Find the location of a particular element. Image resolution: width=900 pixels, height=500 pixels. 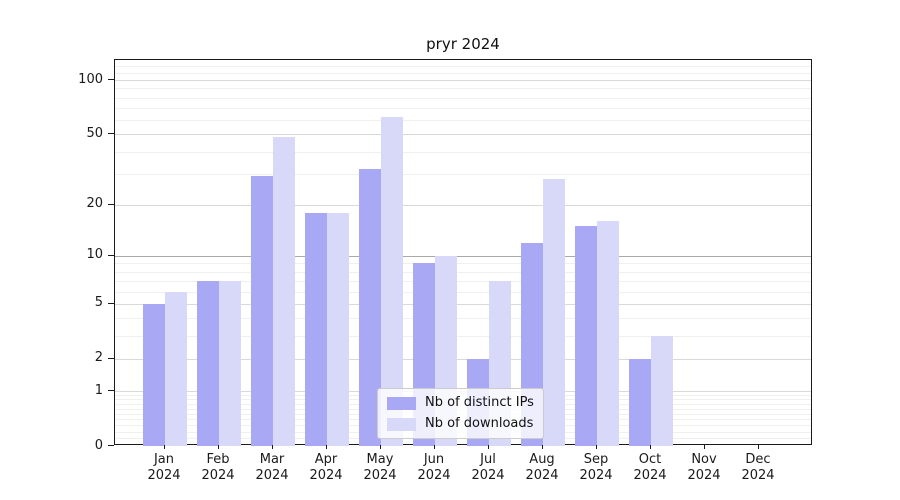

x-tick-label-oct: Oct 2024 is located at coordinates (650, 468).